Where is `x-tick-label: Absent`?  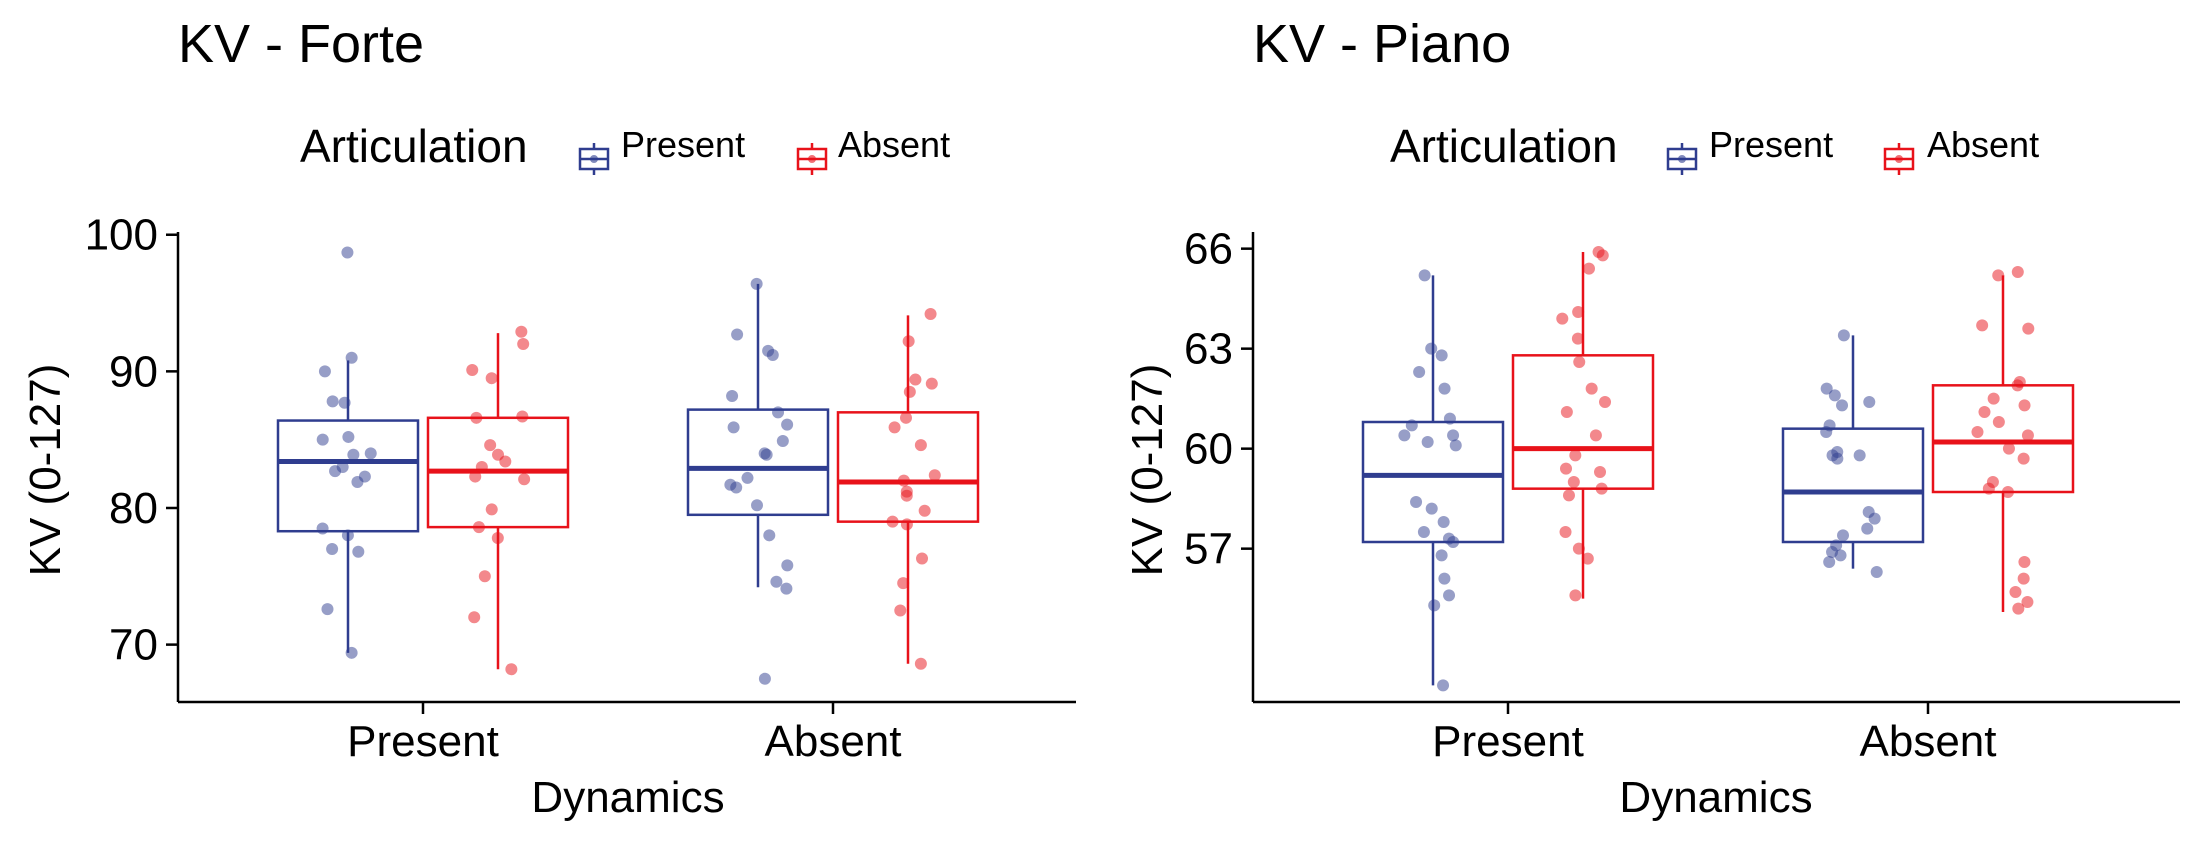
x-tick-label: Absent is located at coordinates (1928, 741).